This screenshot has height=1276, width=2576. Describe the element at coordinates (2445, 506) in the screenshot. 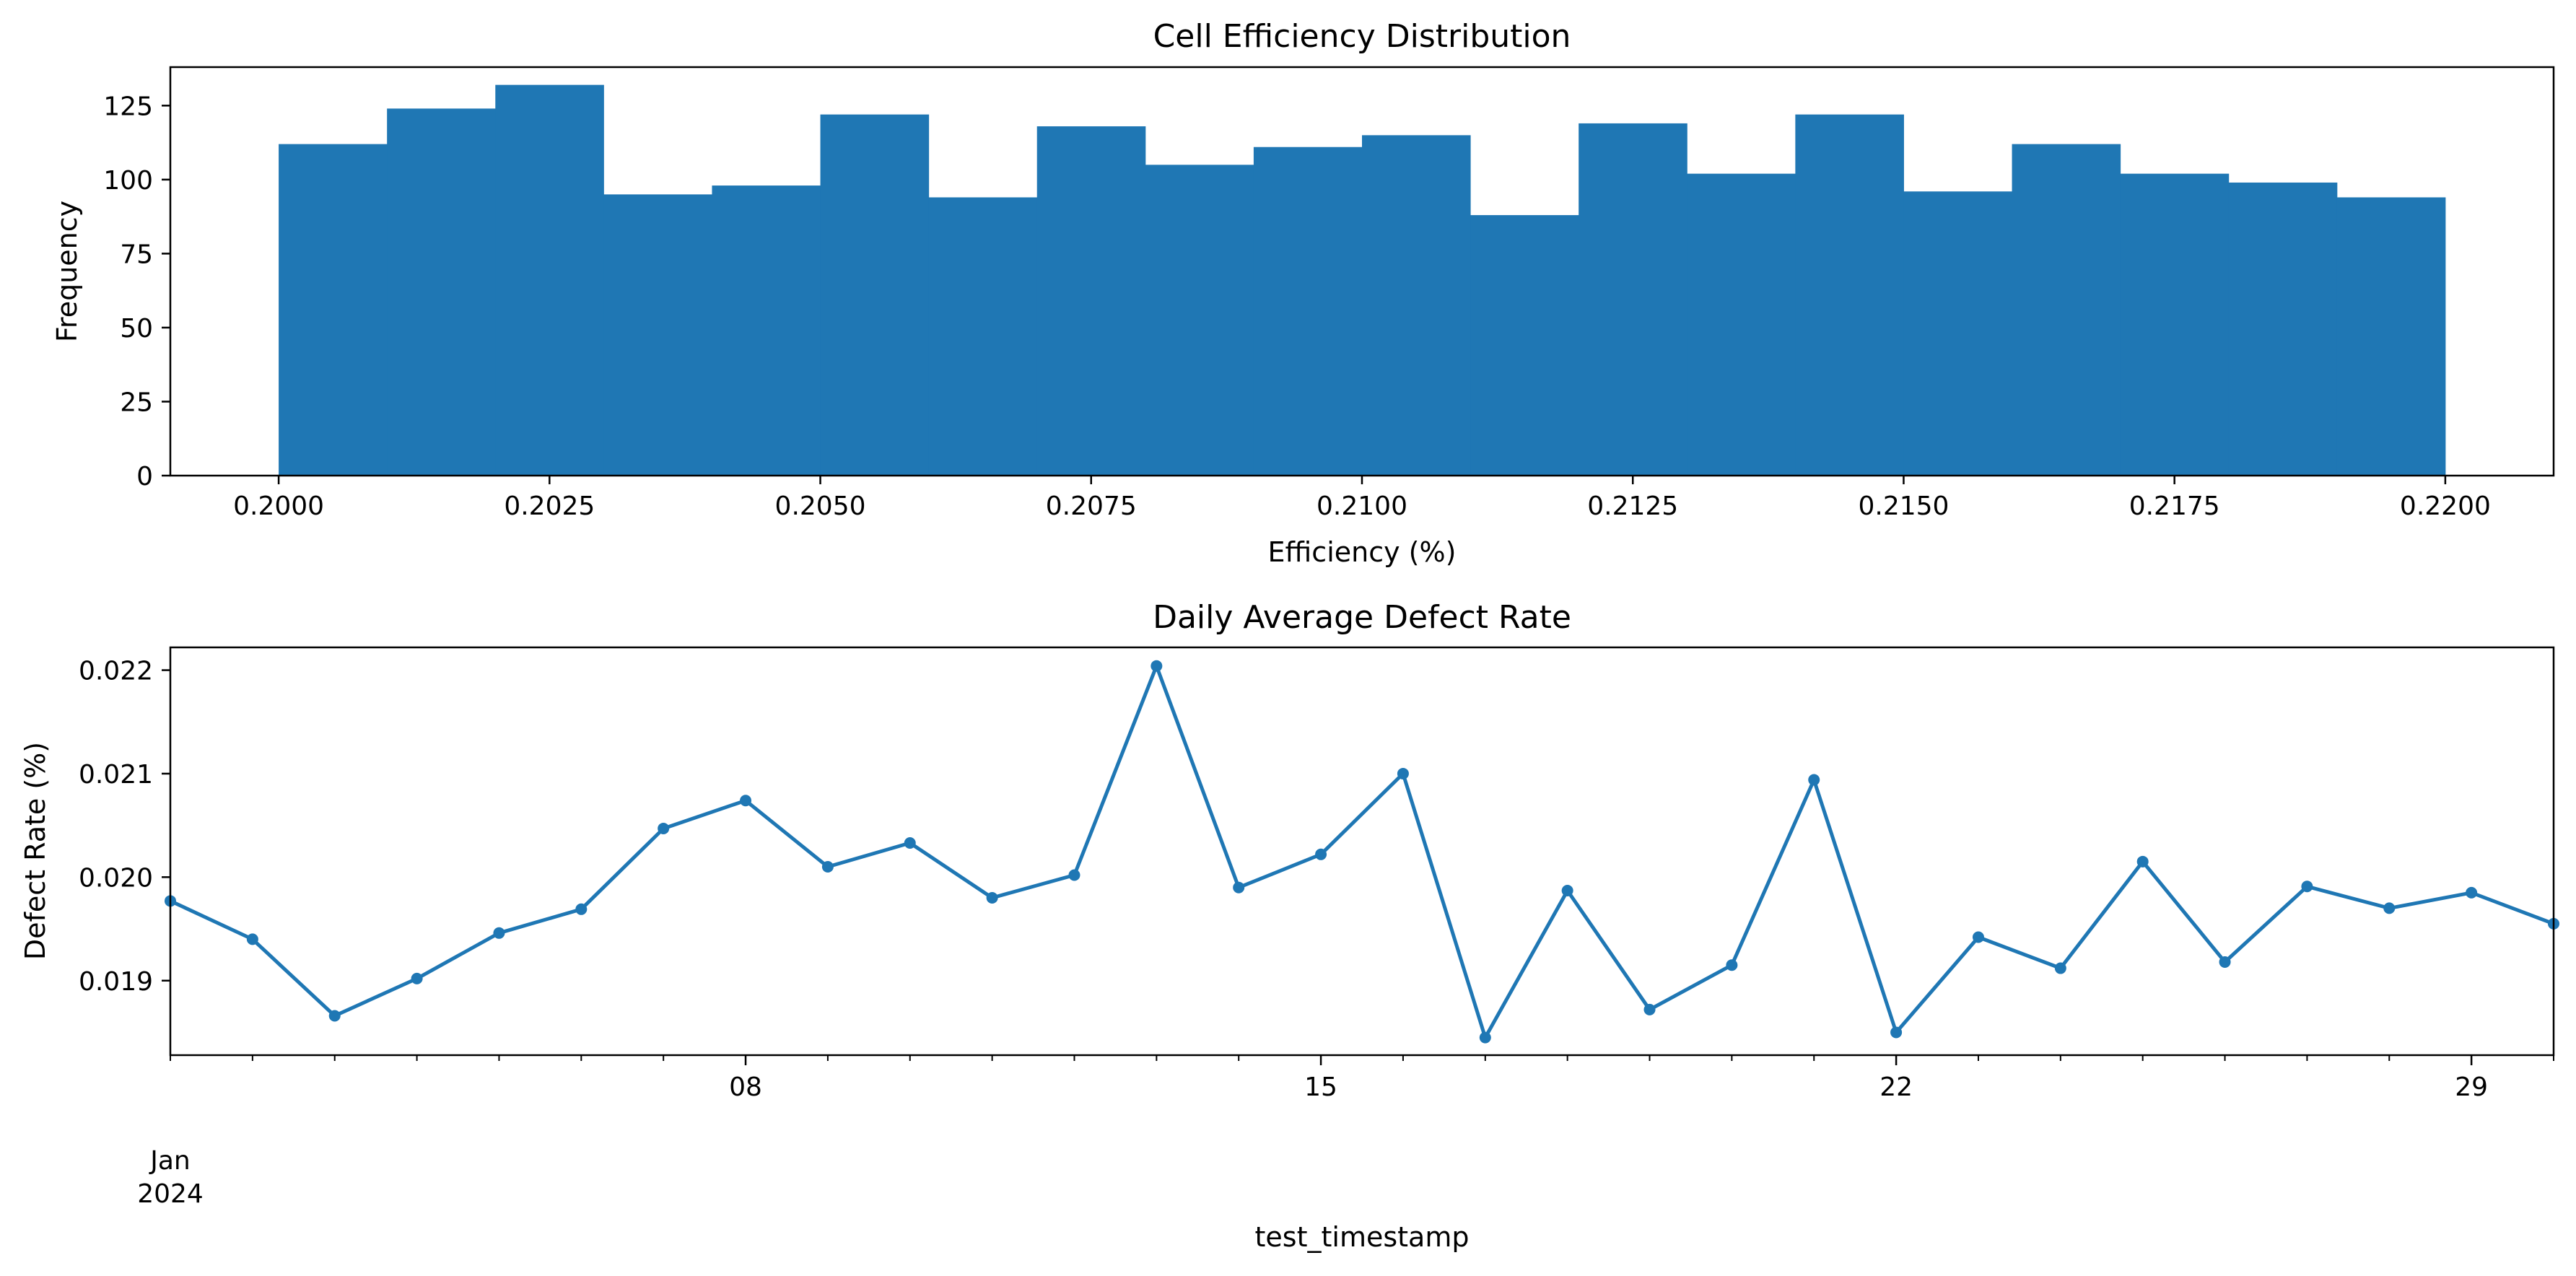

I see `x-tick-label: 0.2200` at that location.